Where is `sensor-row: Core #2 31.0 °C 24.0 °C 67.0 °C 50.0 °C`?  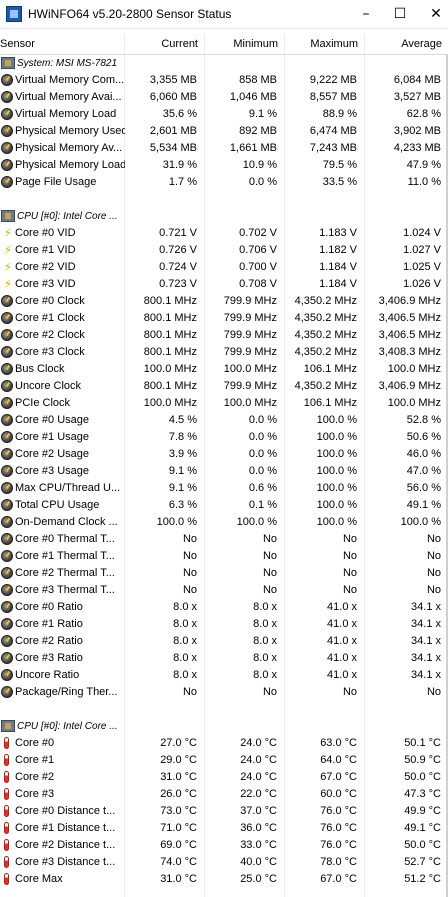
sensor-row: Core #2 31.0 °C 24.0 °C 67.0 °C 50.0 °C is located at coordinates (224, 777).